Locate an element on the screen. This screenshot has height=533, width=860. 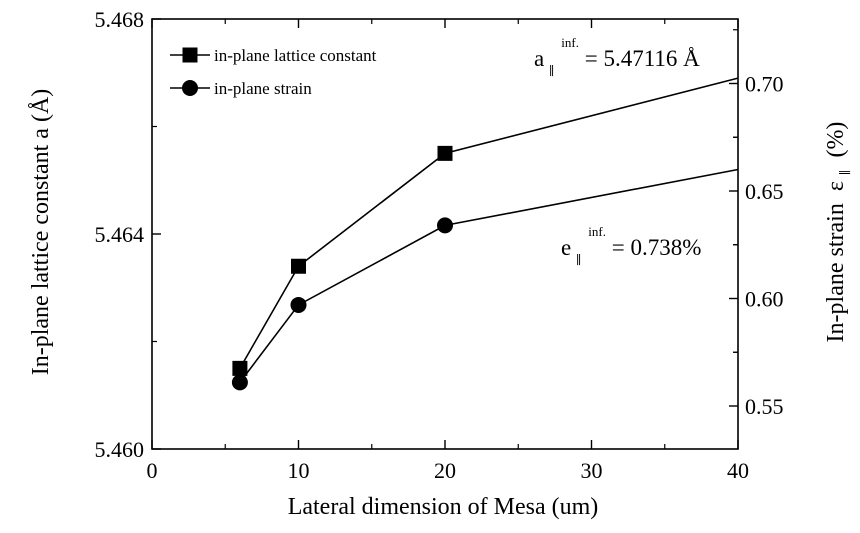
x-tick-label: 10 is located at coordinates (299, 470).